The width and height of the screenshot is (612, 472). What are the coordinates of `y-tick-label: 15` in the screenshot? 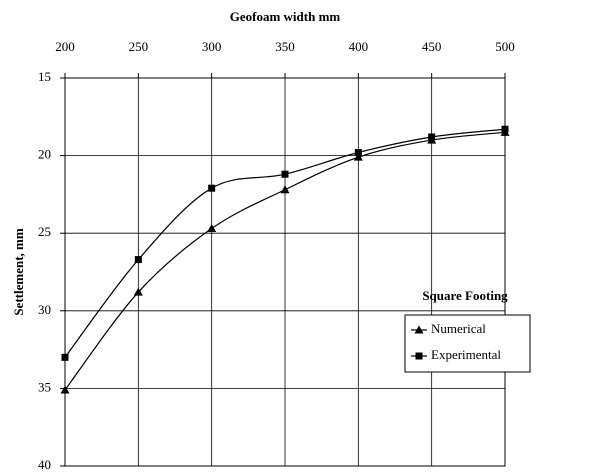 It's located at (44, 76).